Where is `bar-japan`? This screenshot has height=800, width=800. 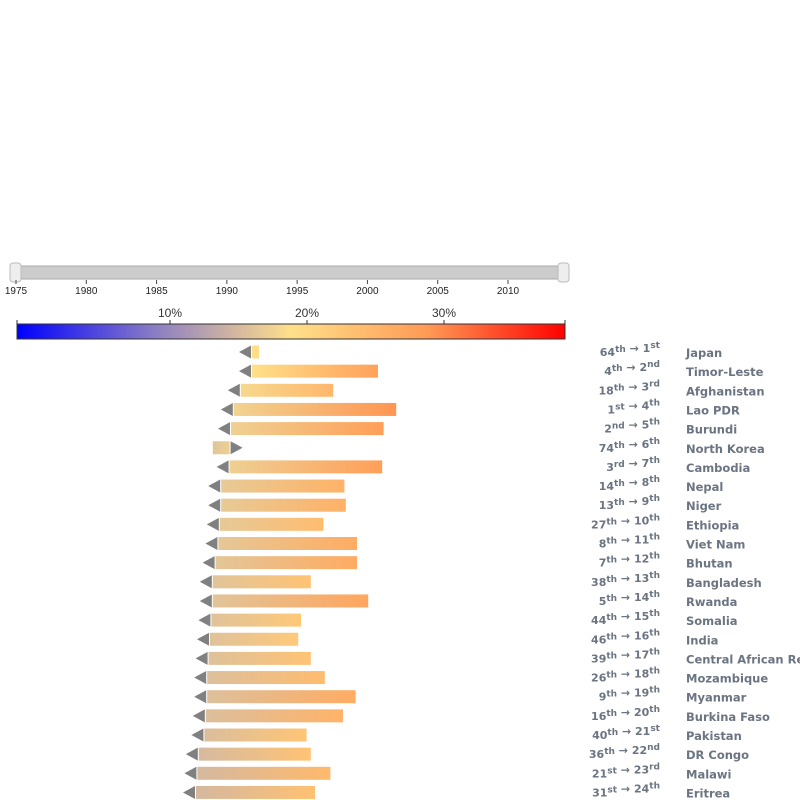 bar-japan is located at coordinates (255, 352).